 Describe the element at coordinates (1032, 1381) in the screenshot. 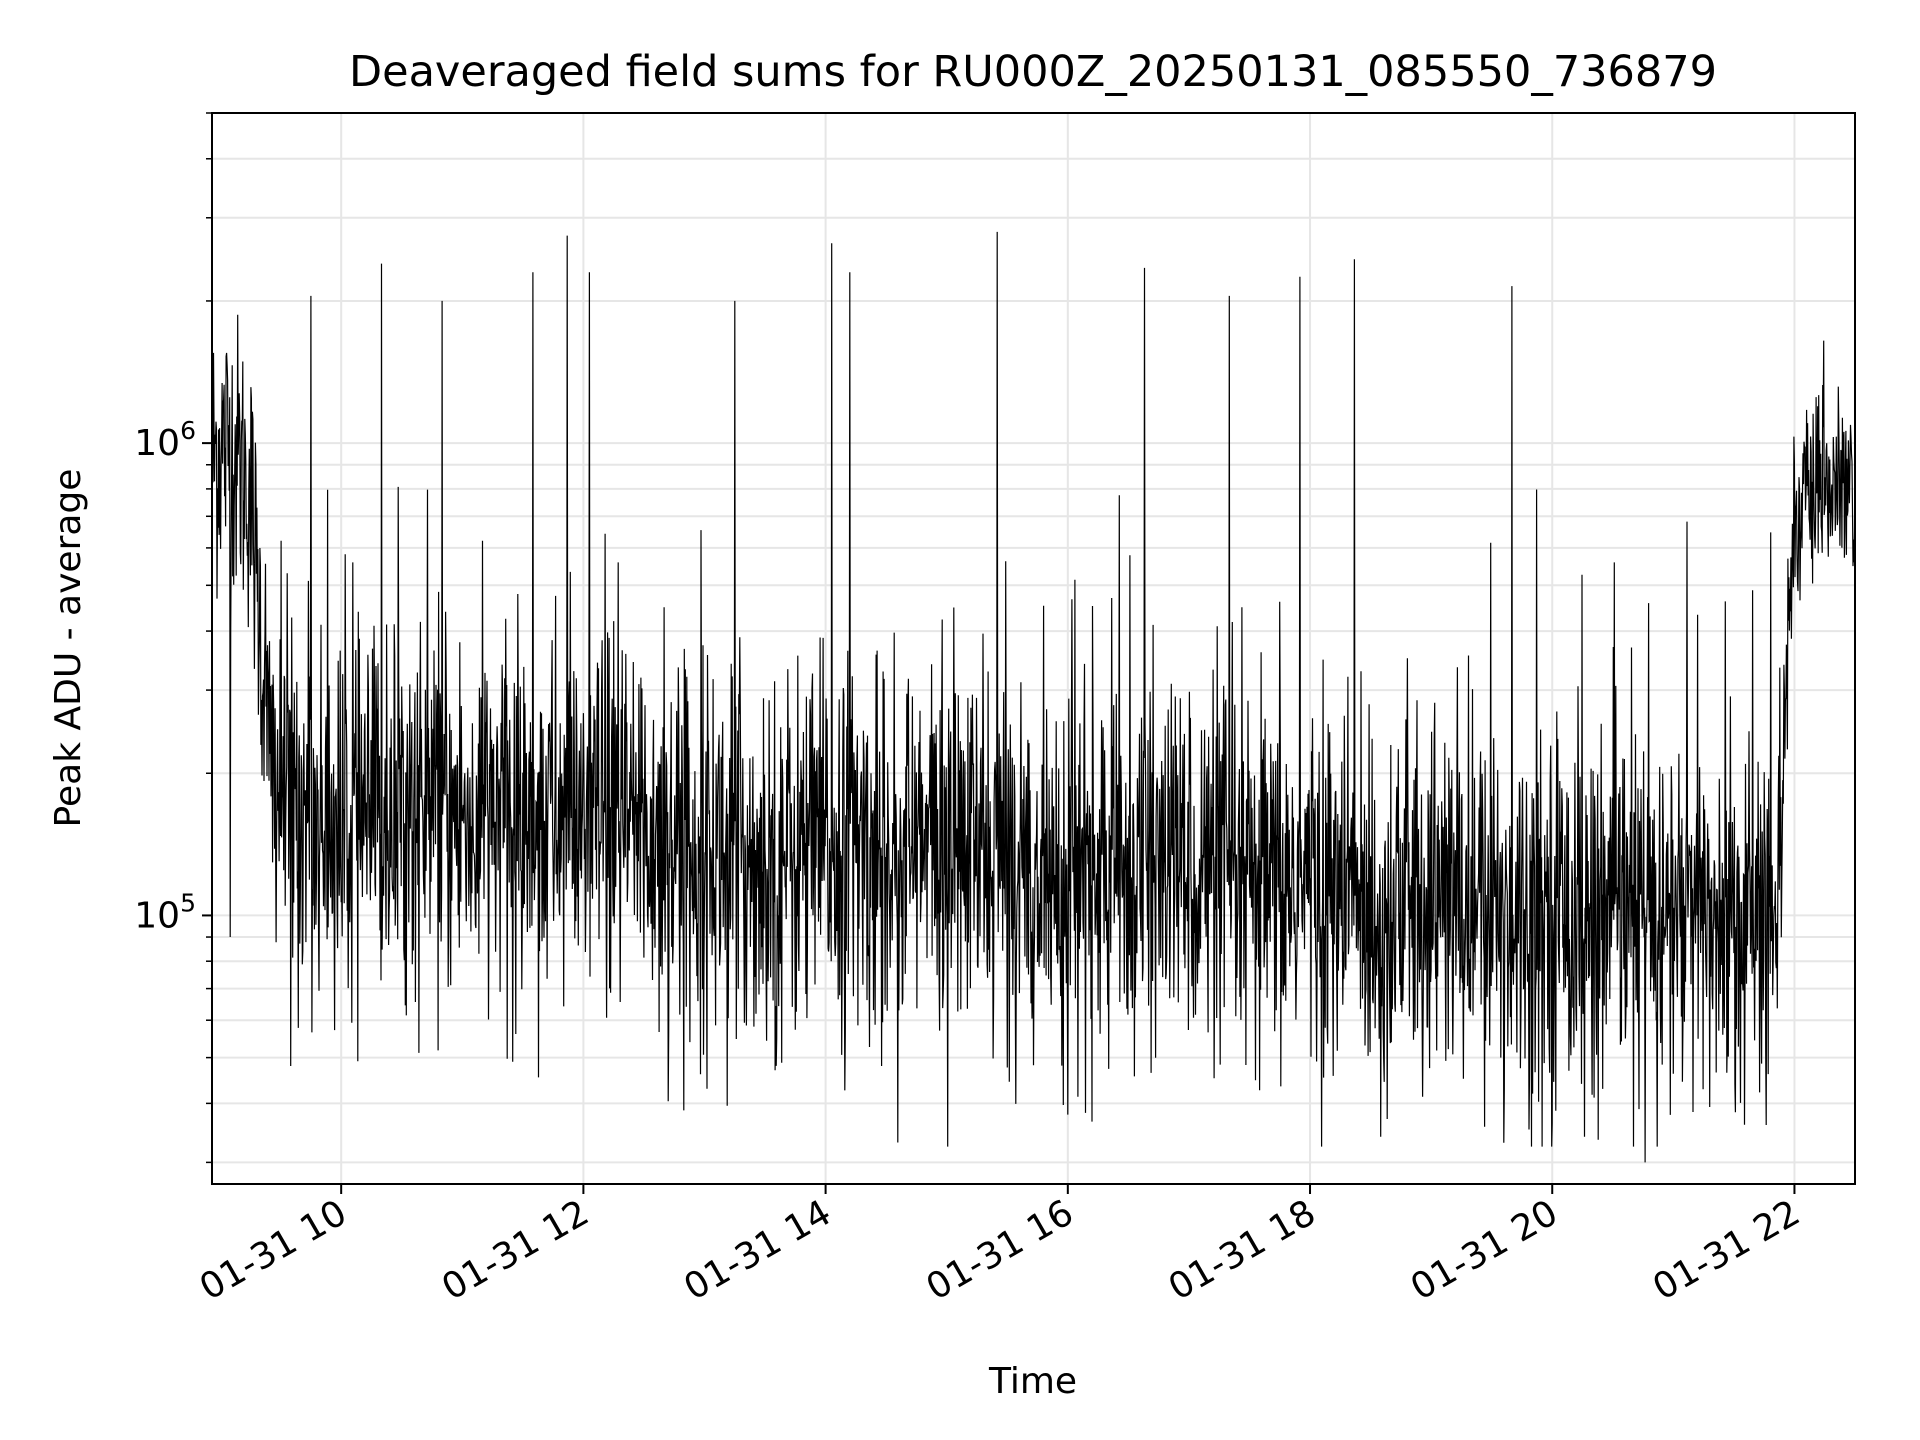

I see `x-axis-label: Time` at that location.